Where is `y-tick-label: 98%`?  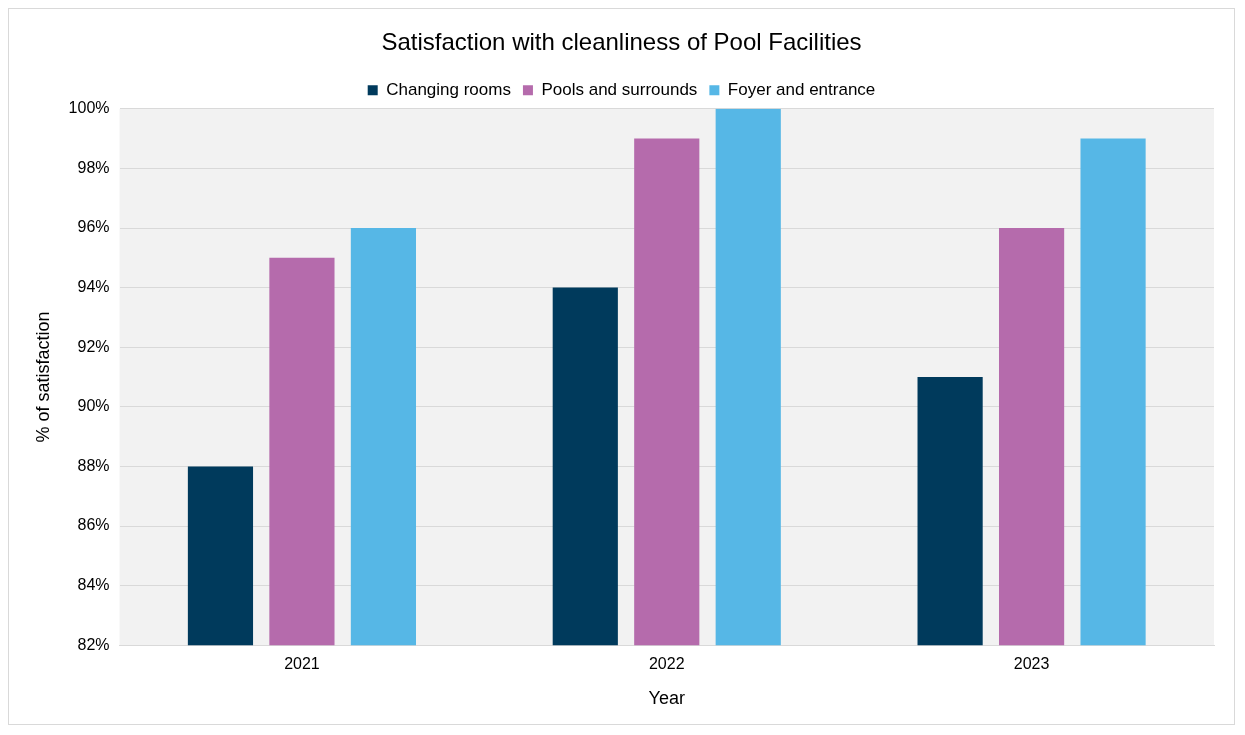 y-tick-label: 98% is located at coordinates (93, 167).